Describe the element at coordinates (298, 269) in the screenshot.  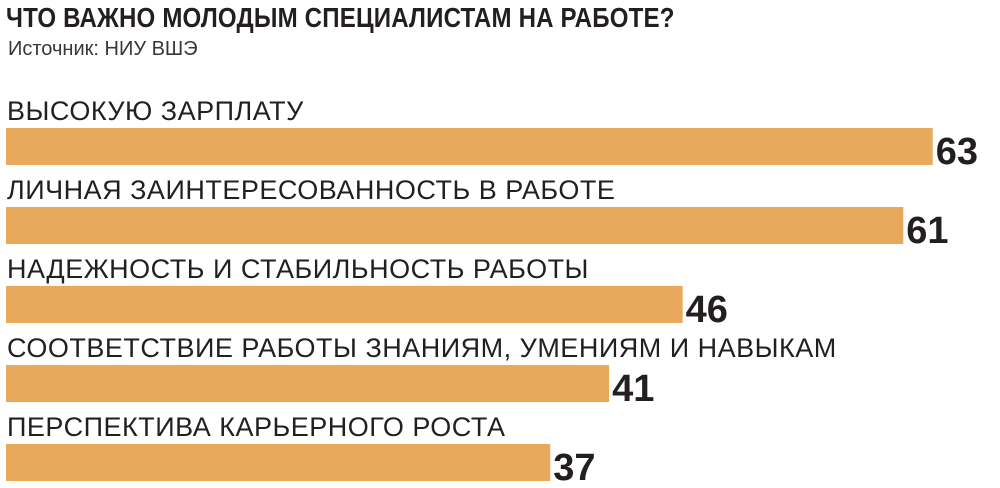
I see `category-label: НАДЕЖНОСТЬ И СТАБИЛЬНОСТЬ РАБОТЫ` at that location.